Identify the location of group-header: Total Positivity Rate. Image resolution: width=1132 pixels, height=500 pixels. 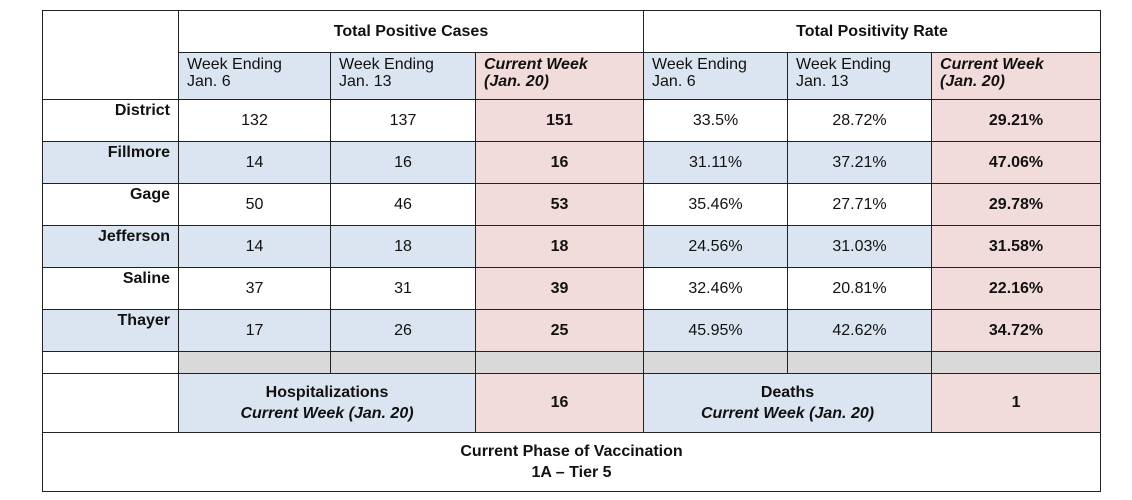
(872, 31).